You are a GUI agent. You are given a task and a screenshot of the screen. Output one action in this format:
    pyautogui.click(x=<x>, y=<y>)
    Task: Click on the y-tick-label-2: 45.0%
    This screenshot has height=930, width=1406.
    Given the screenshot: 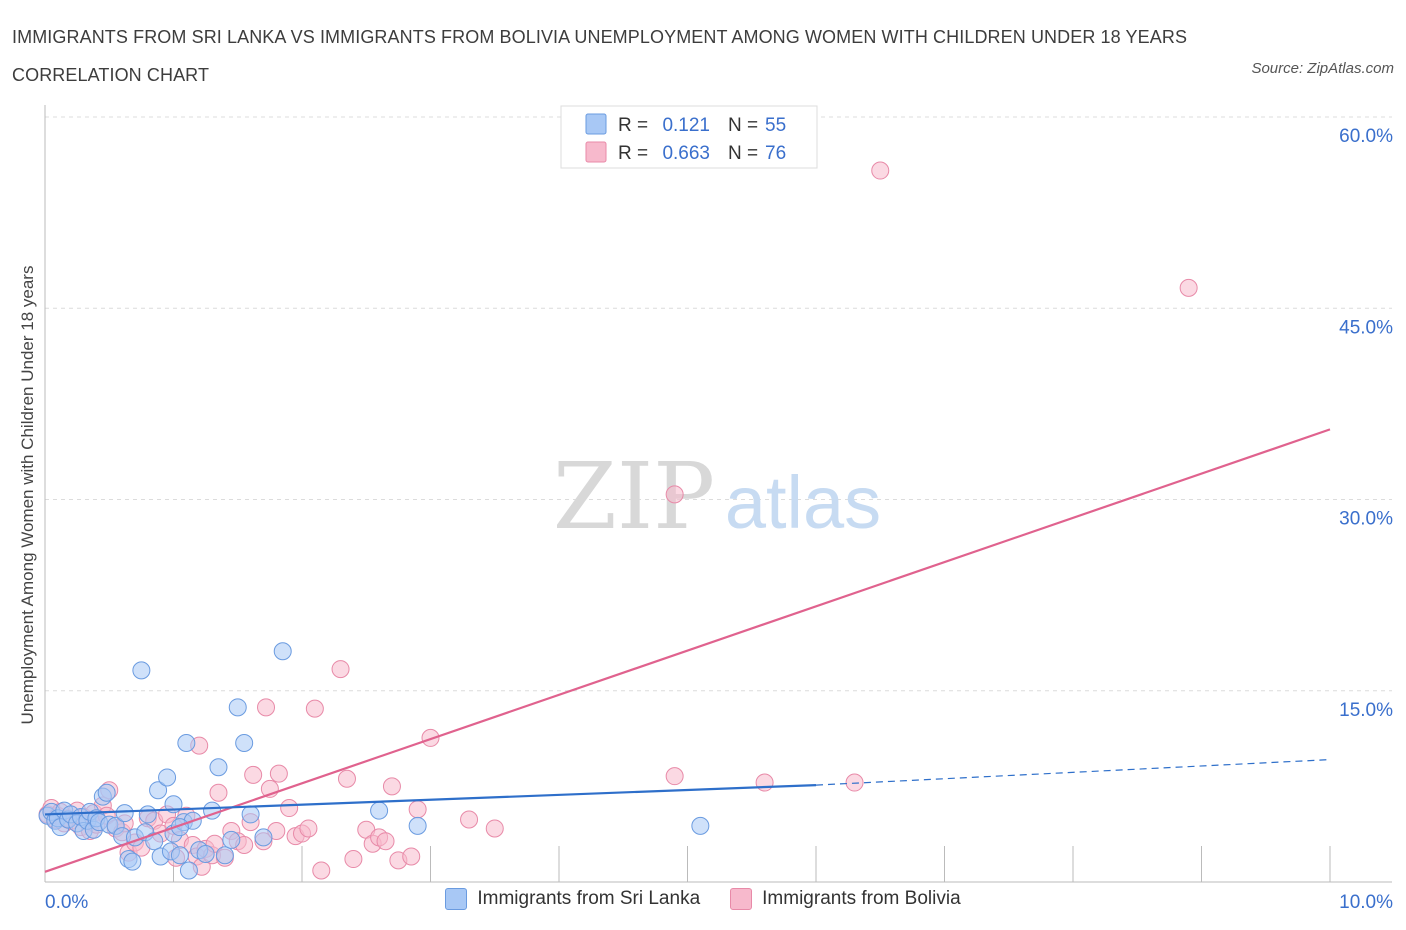 What is the action you would take?
    pyautogui.click(x=1366, y=327)
    